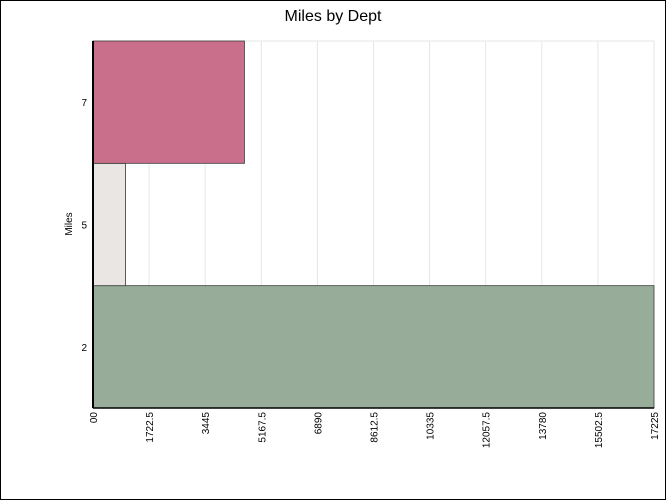 Image resolution: width=666 pixels, height=500 pixels. Describe the element at coordinates (333, 16) in the screenshot. I see `chart-title: Miles by Dept` at that location.